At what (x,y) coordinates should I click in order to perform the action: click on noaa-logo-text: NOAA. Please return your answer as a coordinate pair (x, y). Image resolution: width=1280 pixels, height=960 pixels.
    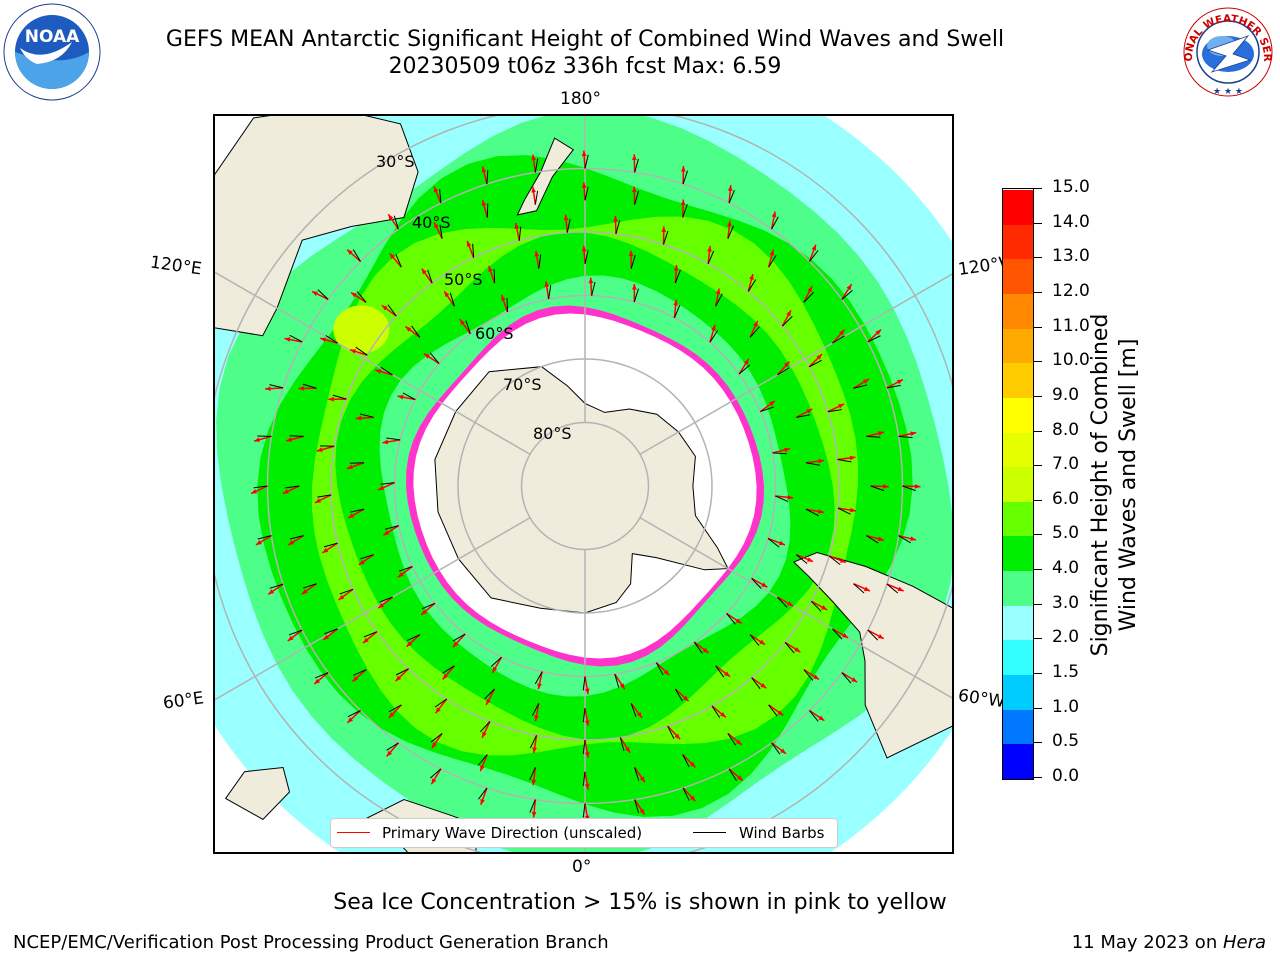
    Looking at the image, I should click on (52, 37).